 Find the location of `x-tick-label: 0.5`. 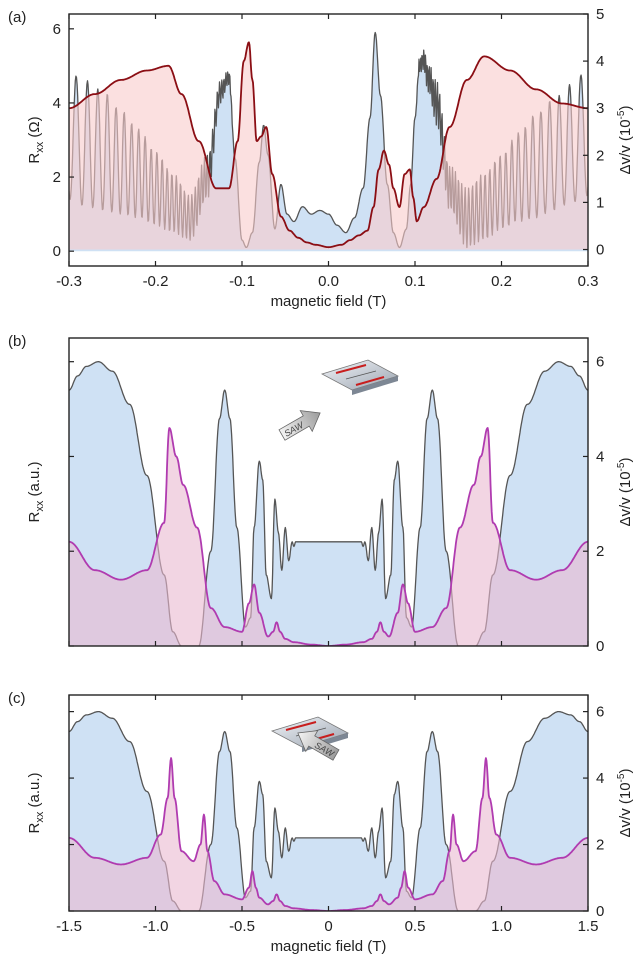

x-tick-label: 0.5 is located at coordinates (415, 926).